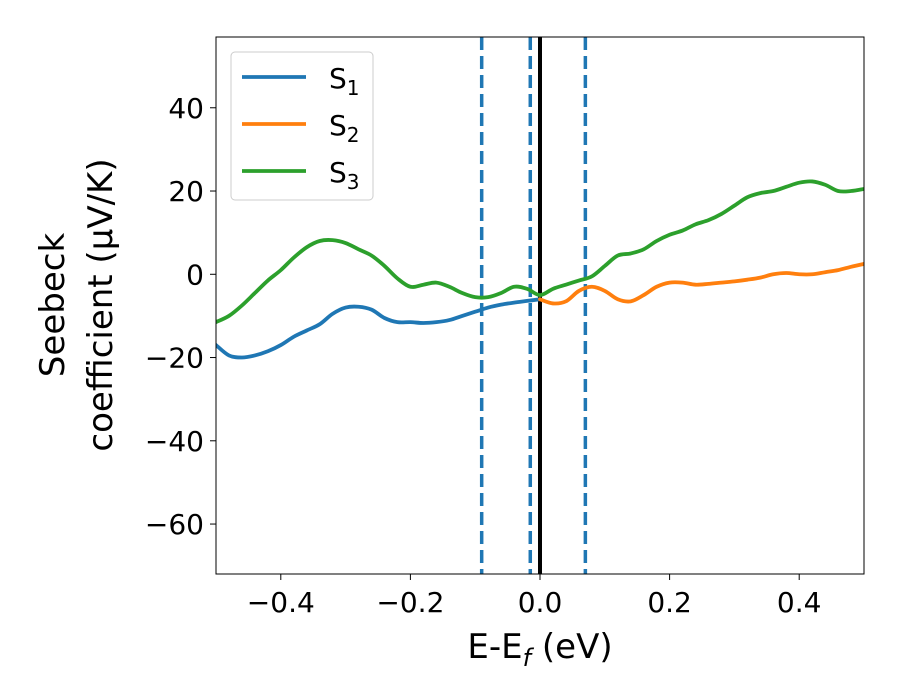 The width and height of the screenshot is (900, 700). I want to click on legend-label-s3: S3, so click(344, 175).